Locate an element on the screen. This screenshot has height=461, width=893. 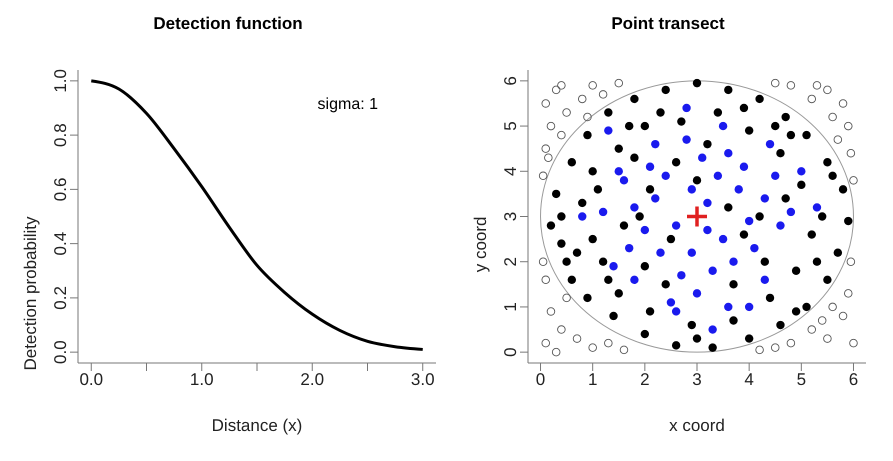
y-tick-label: 0.0 is located at coordinates (60, 352).